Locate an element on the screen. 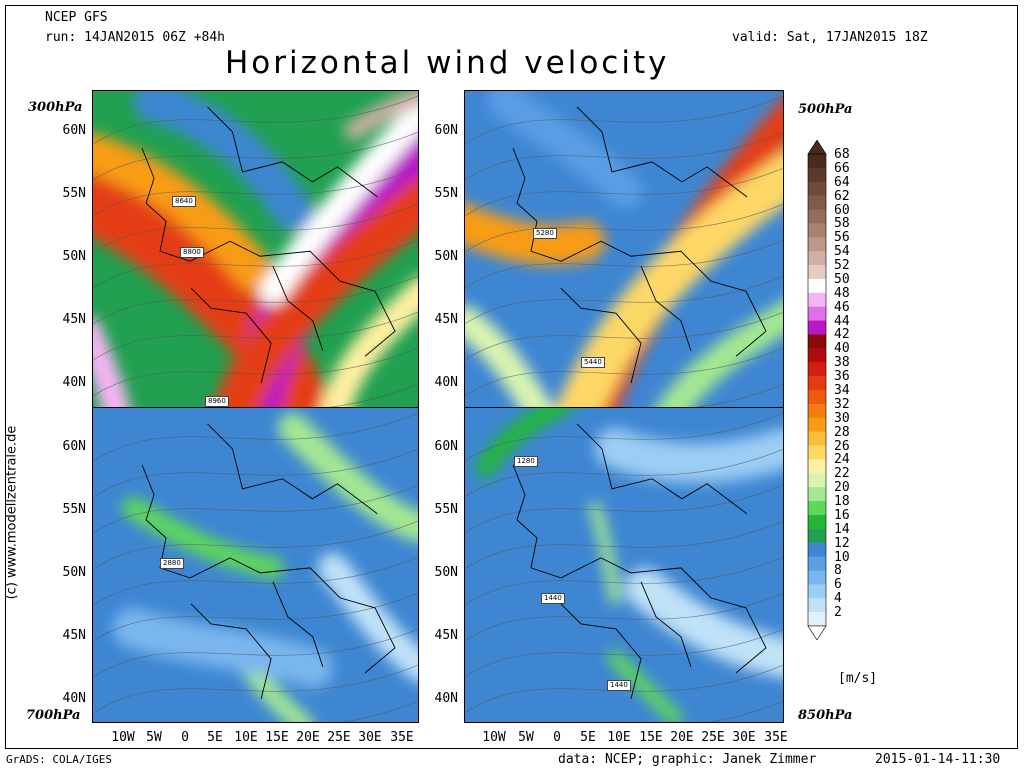  colorbar-tick-label: 2 is located at coordinates (838, 613).